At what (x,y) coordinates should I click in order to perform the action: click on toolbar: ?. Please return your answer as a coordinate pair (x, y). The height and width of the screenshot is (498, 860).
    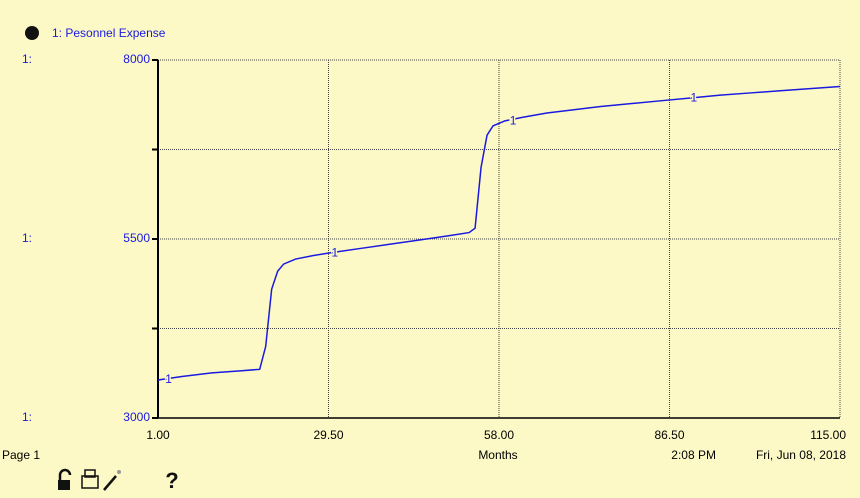
    Looking at the image, I should click on (118, 480).